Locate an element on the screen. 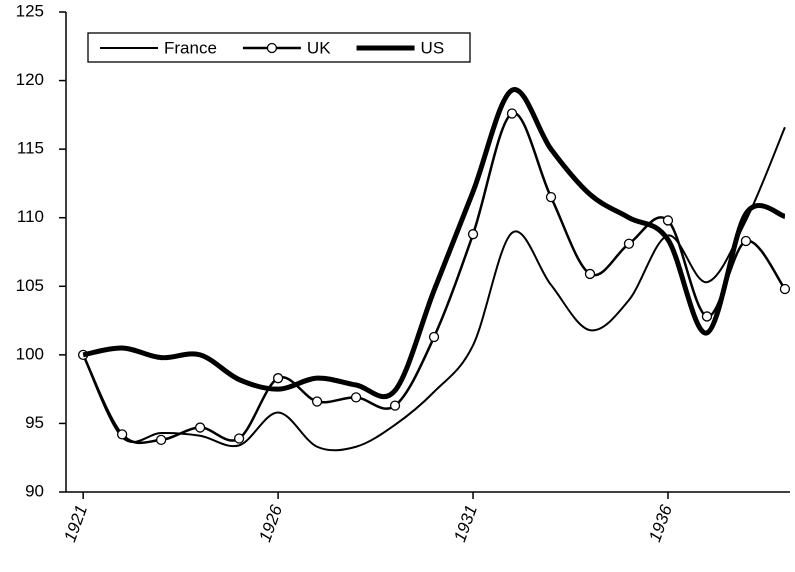 Image resolution: width=795 pixels, height=572 pixels. legend-marker is located at coordinates (272, 48).